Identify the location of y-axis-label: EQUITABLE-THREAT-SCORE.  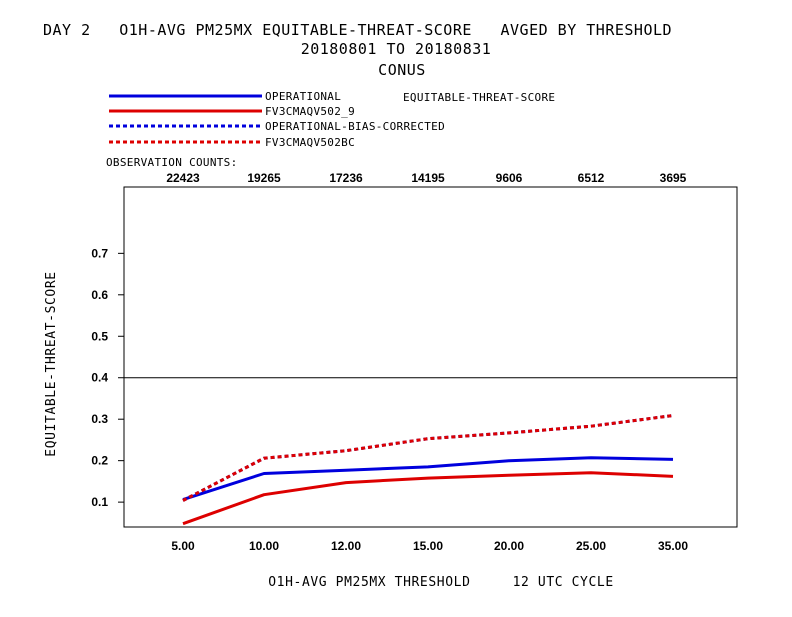
(51, 363).